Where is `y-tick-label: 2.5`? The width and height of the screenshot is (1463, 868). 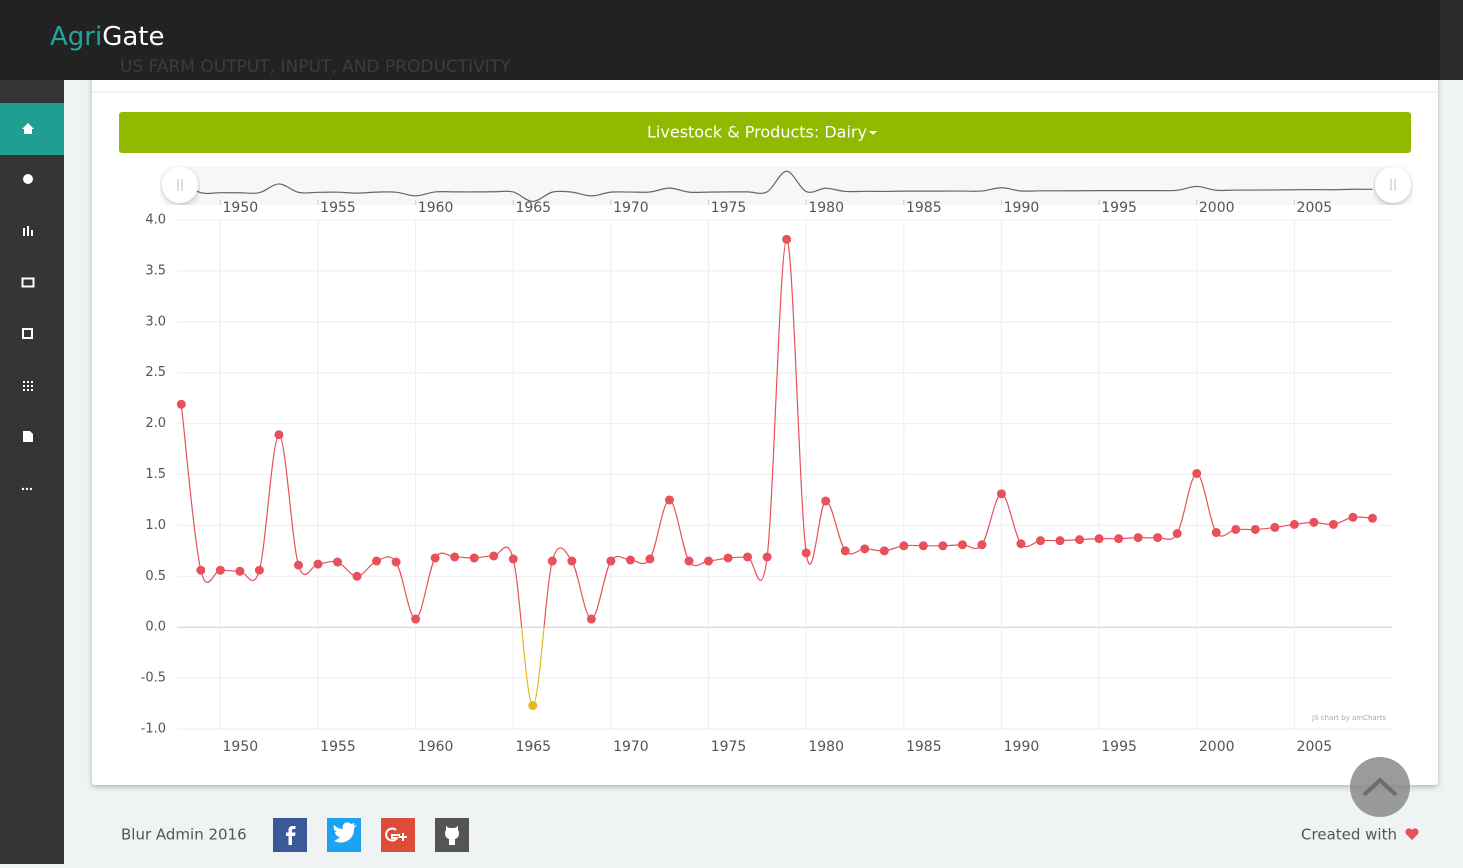 y-tick-label: 2.5 is located at coordinates (155, 372).